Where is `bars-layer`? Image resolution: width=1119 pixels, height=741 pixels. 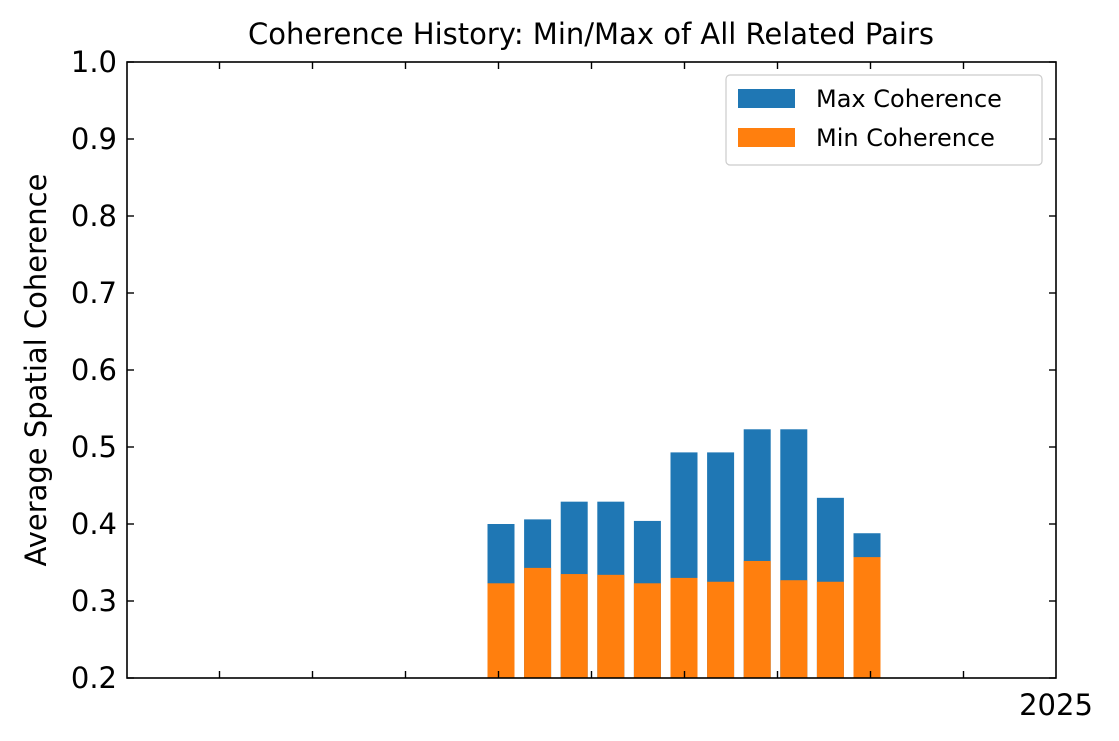
bars-layer is located at coordinates (684, 553).